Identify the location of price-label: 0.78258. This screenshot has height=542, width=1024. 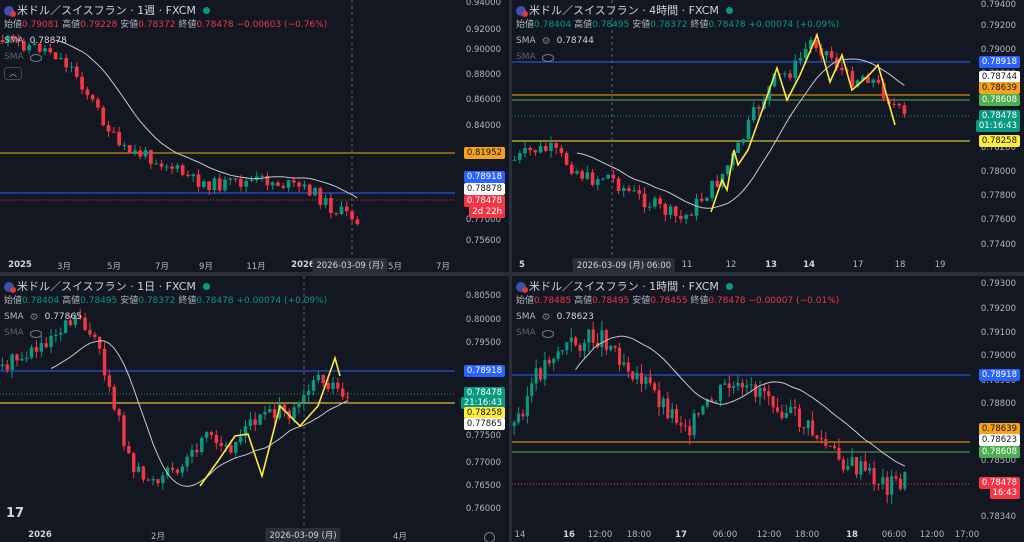
(484, 413).